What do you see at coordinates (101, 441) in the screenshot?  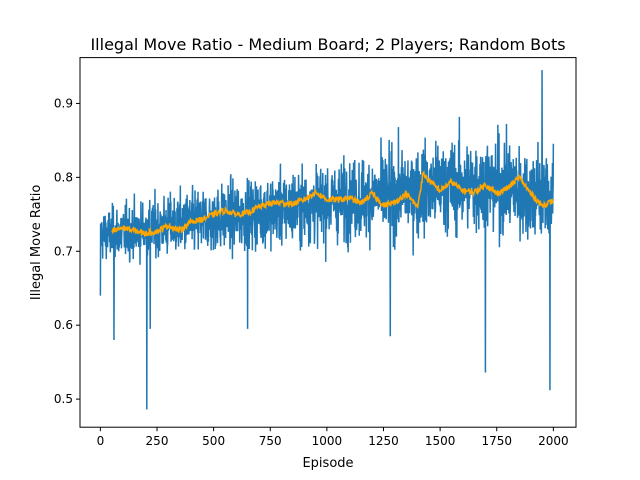 I see `x-tick-label: 0` at bounding box center [101, 441].